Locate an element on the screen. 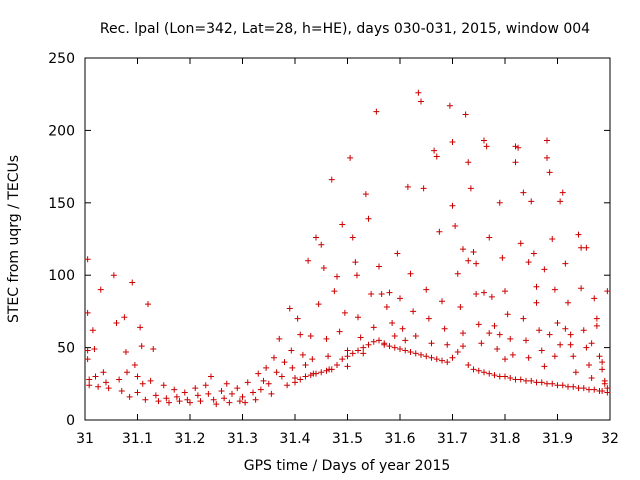 Image resolution: width=640 pixels, height=480 pixels. x-tick-label: 31.7 is located at coordinates (452, 439).